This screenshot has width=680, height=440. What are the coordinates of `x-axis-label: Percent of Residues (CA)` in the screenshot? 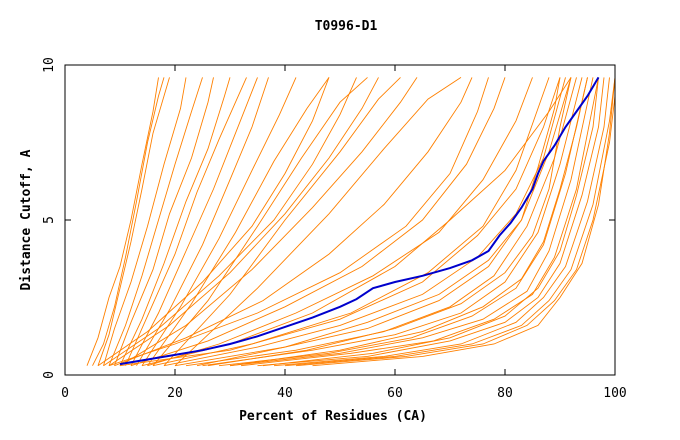 It's located at (333, 416).